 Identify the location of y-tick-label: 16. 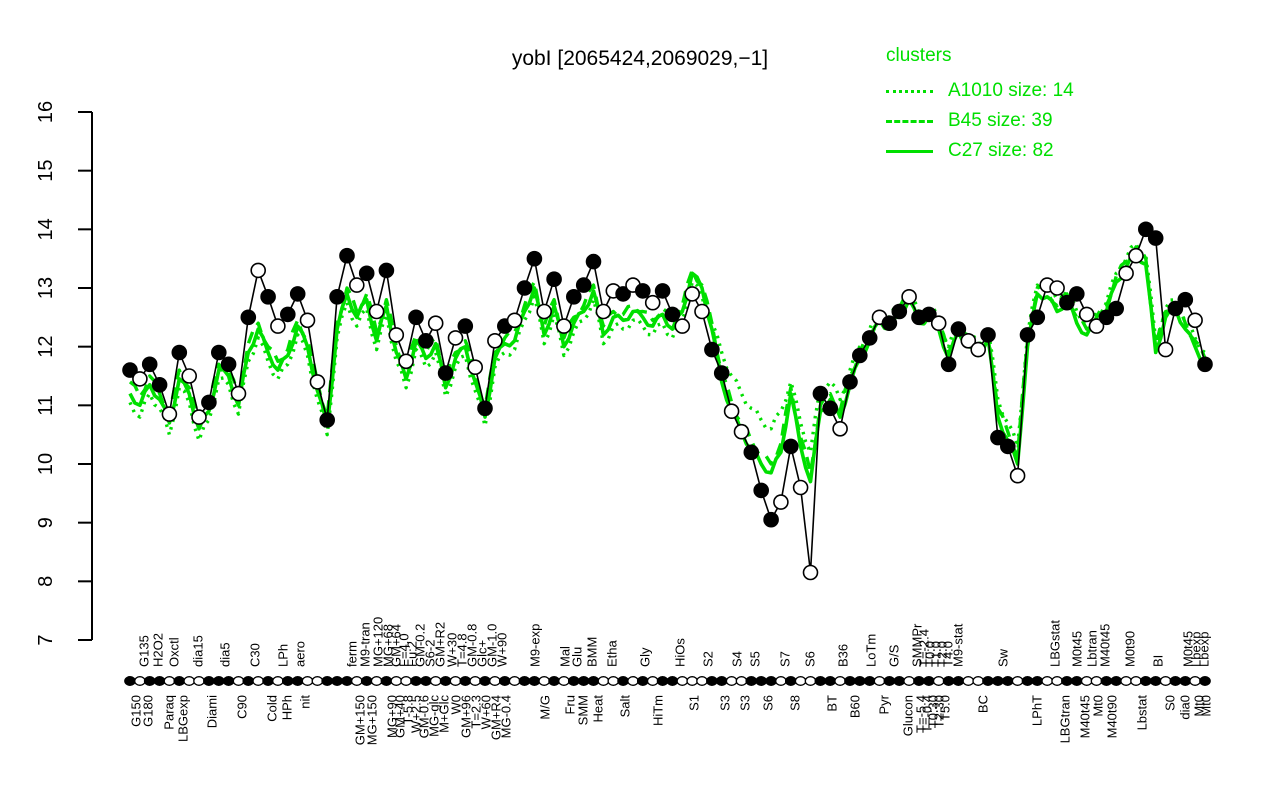
(46, 112).